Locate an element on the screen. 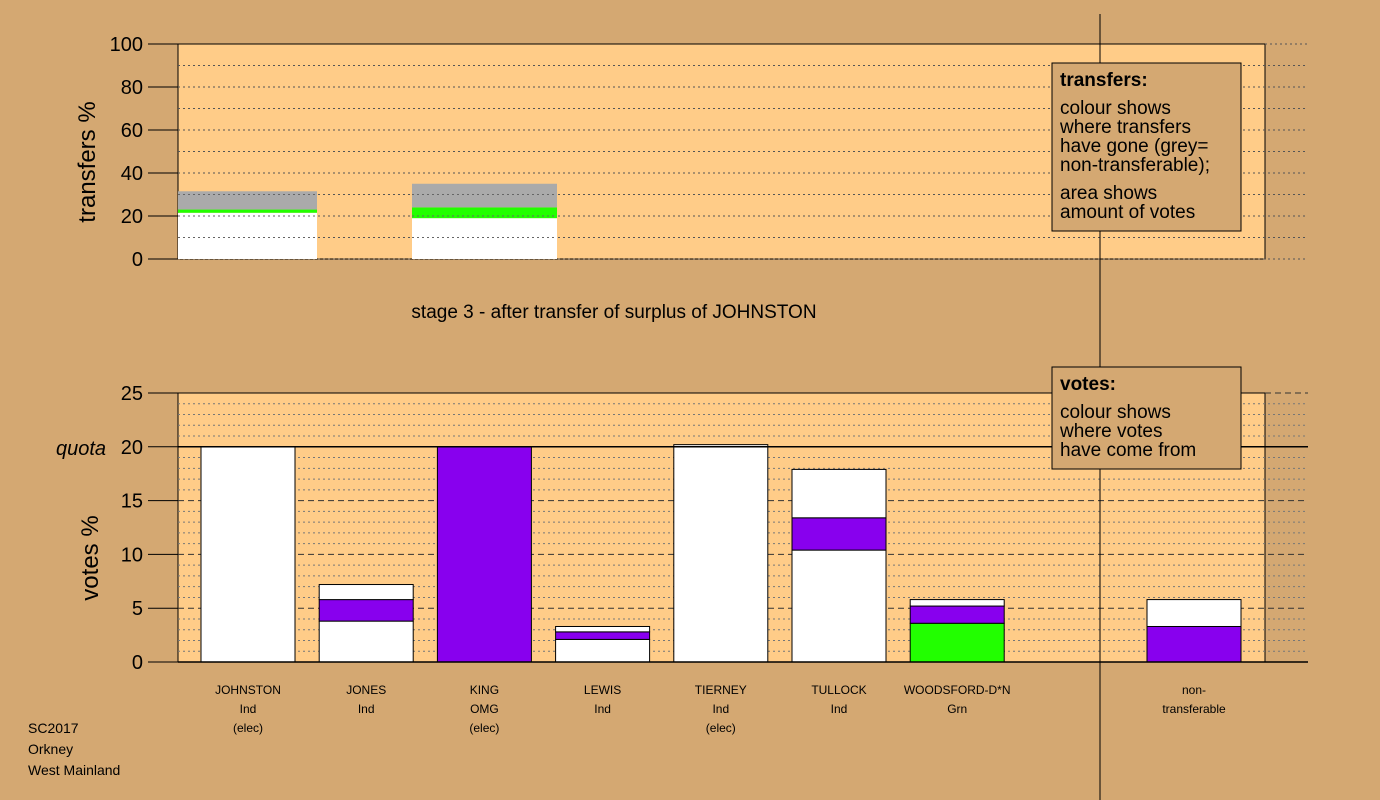 Image resolution: width=1380 pixels, height=800 pixels. votes-legend-line: colour shows is located at coordinates (1115, 412).